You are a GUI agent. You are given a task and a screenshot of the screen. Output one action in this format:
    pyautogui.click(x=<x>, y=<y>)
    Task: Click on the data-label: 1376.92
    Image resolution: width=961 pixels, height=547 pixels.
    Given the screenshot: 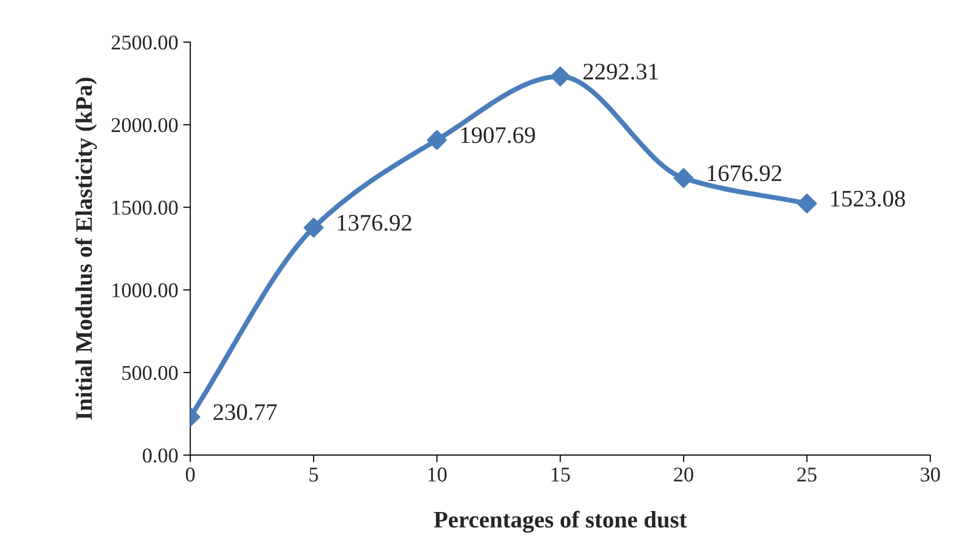 What is the action you would take?
    pyautogui.click(x=375, y=222)
    